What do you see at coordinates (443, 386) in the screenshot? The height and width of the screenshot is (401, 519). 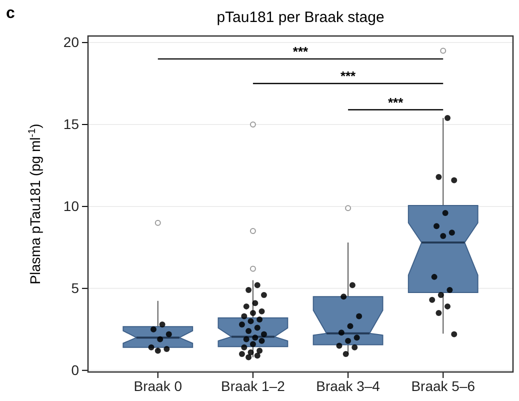 I see `x-tick-label: Braak 5–6` at bounding box center [443, 386].